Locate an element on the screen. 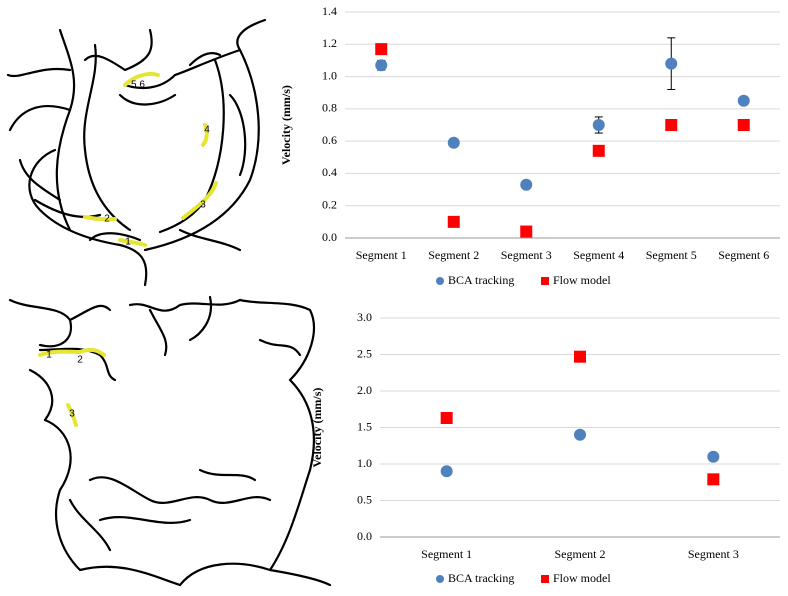 The image size is (788, 596). y-tick-label: 0.4 is located at coordinates (329, 172).